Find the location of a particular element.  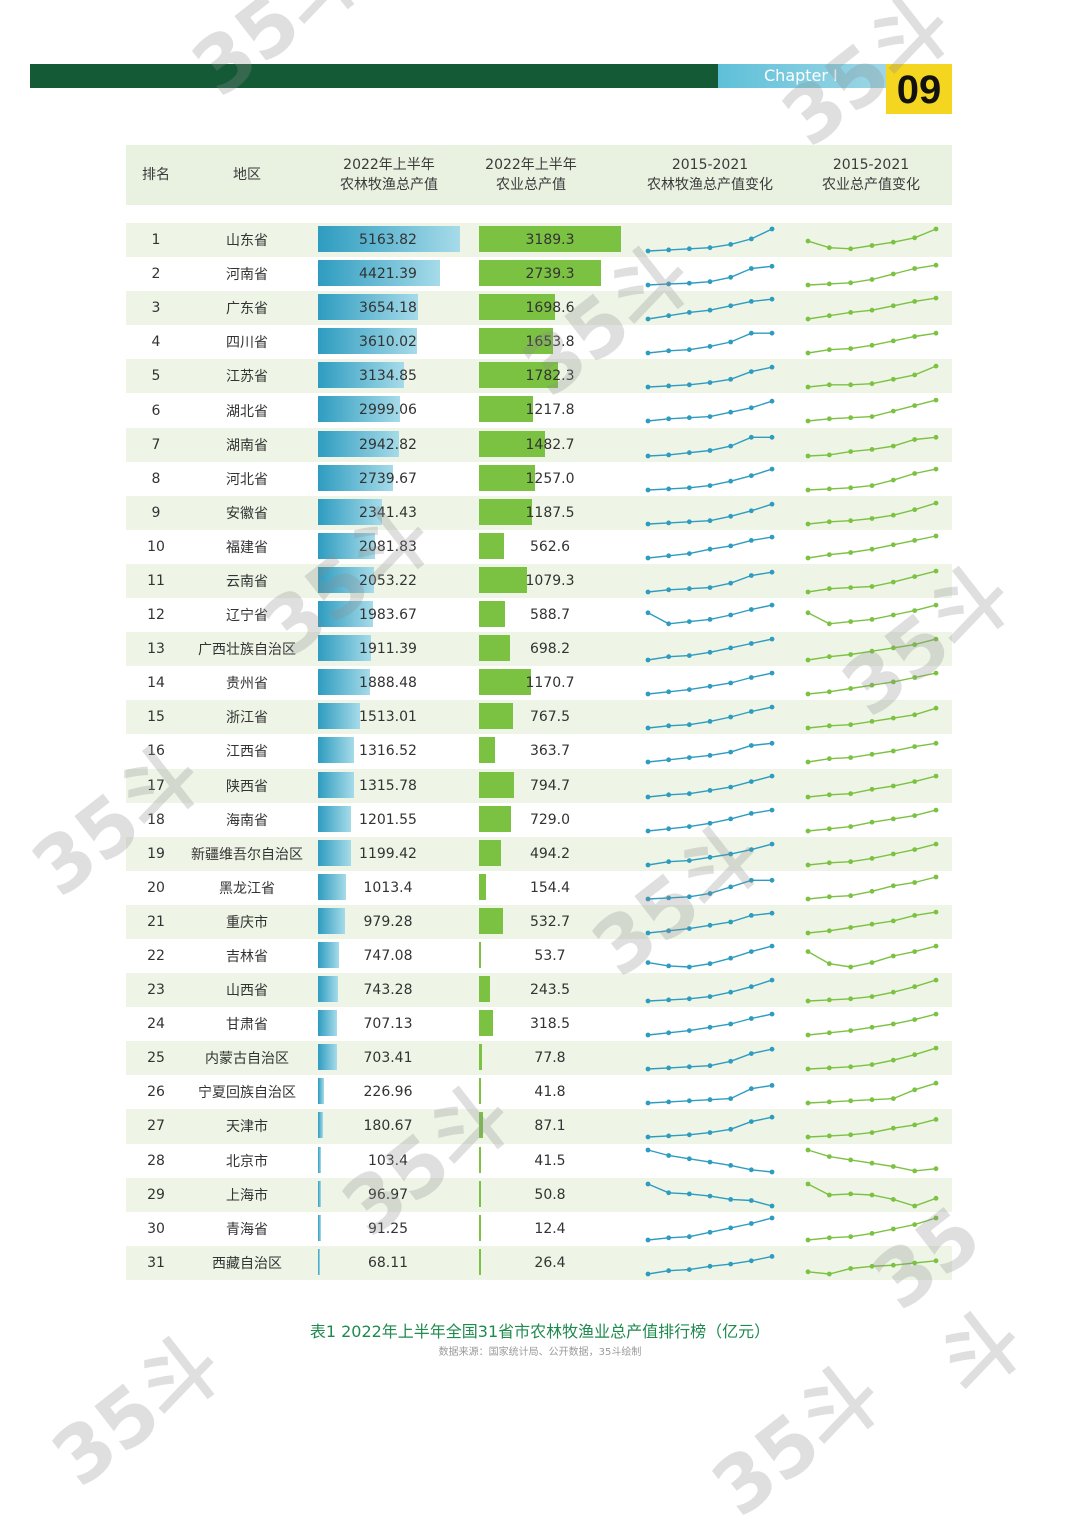

region-cell: 甘肃省 is located at coordinates (247, 1025).